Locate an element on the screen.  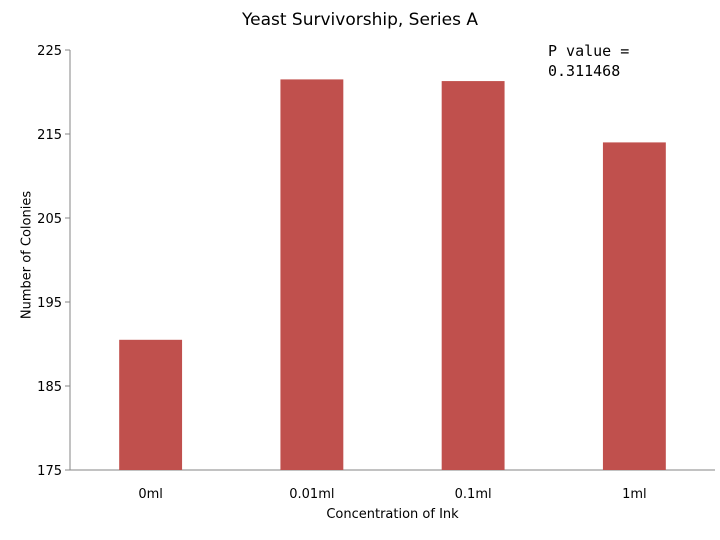
chart-title: Yeast Survivorship, Series A is located at coordinates (360, 20).